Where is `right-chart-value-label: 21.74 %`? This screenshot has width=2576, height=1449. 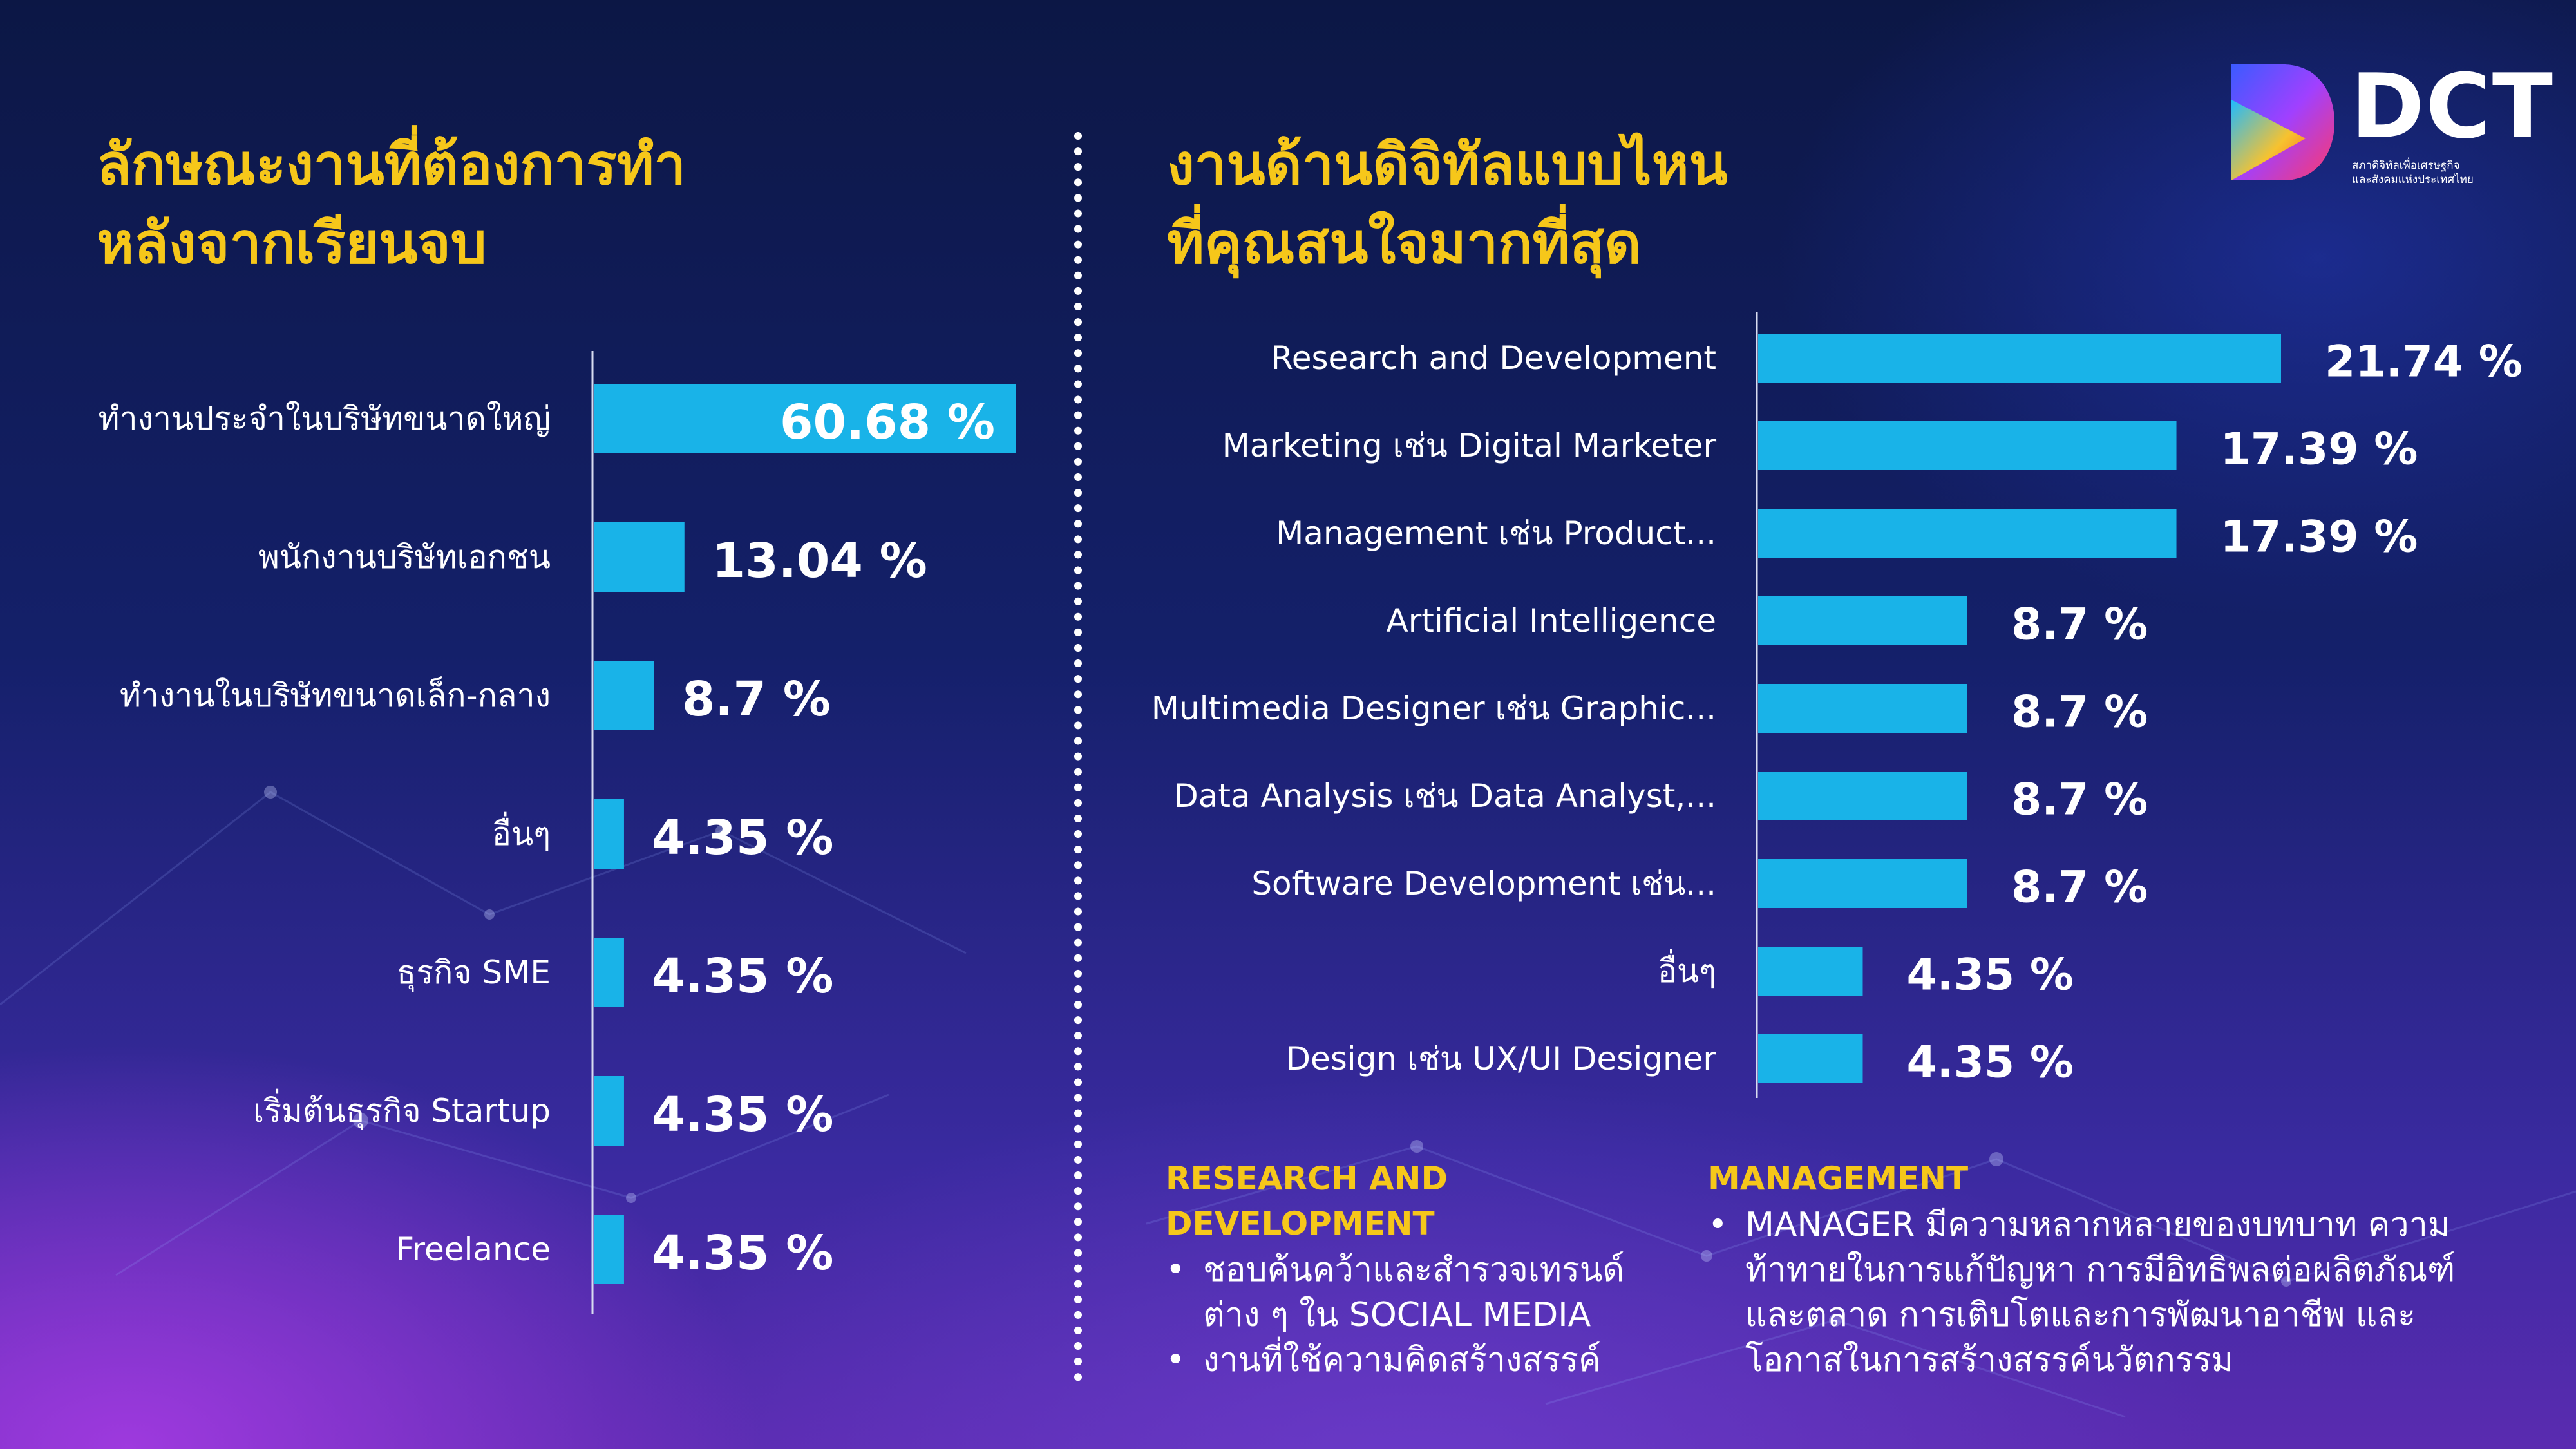 right-chart-value-label: 21.74 % is located at coordinates (2424, 363).